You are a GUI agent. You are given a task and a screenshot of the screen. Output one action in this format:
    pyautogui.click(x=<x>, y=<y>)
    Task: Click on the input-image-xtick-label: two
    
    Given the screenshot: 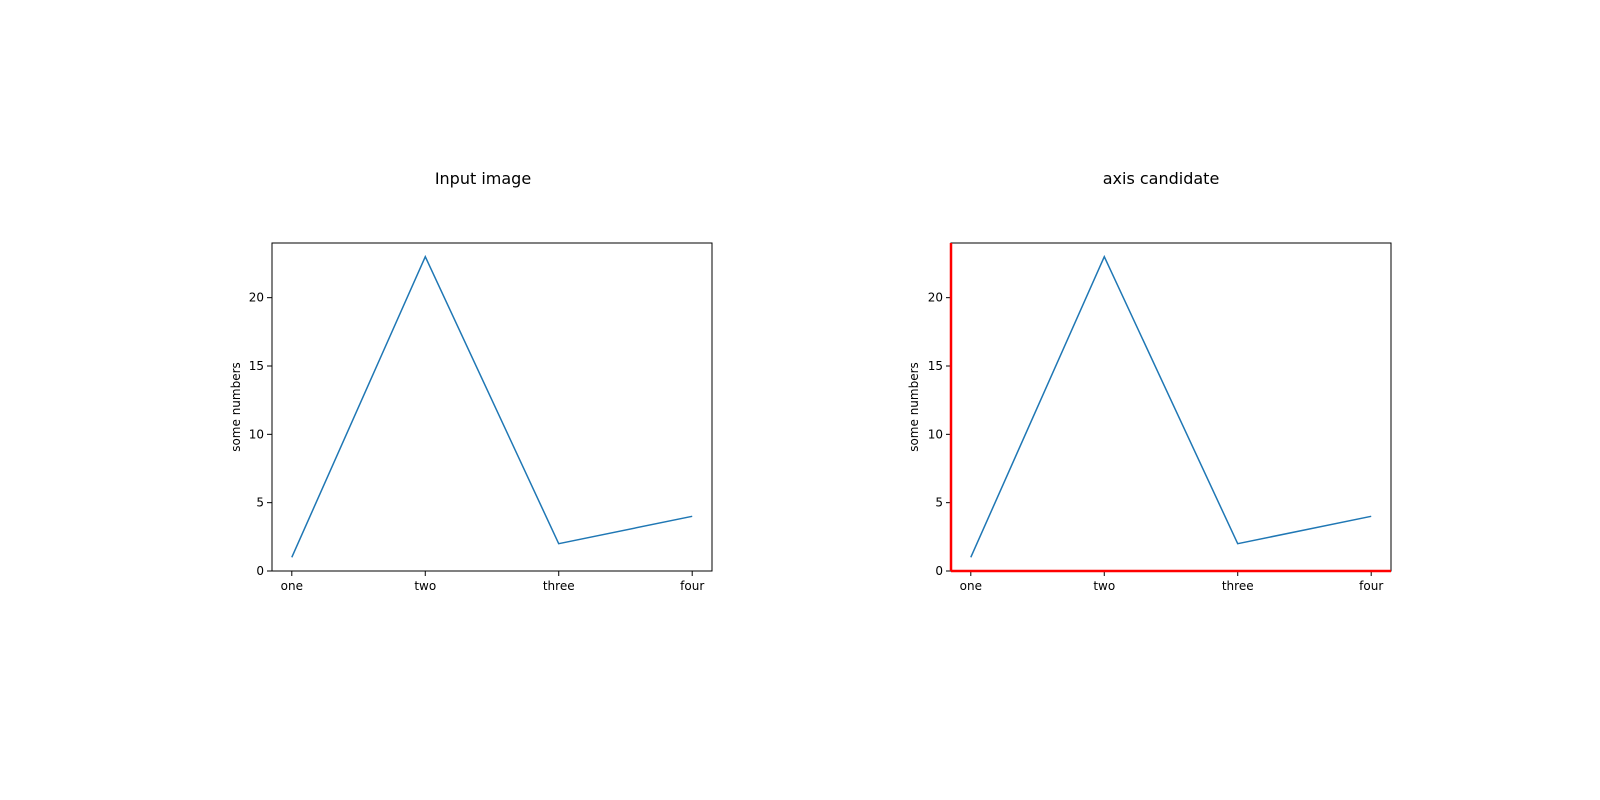 What is the action you would take?
    pyautogui.click(x=425, y=586)
    